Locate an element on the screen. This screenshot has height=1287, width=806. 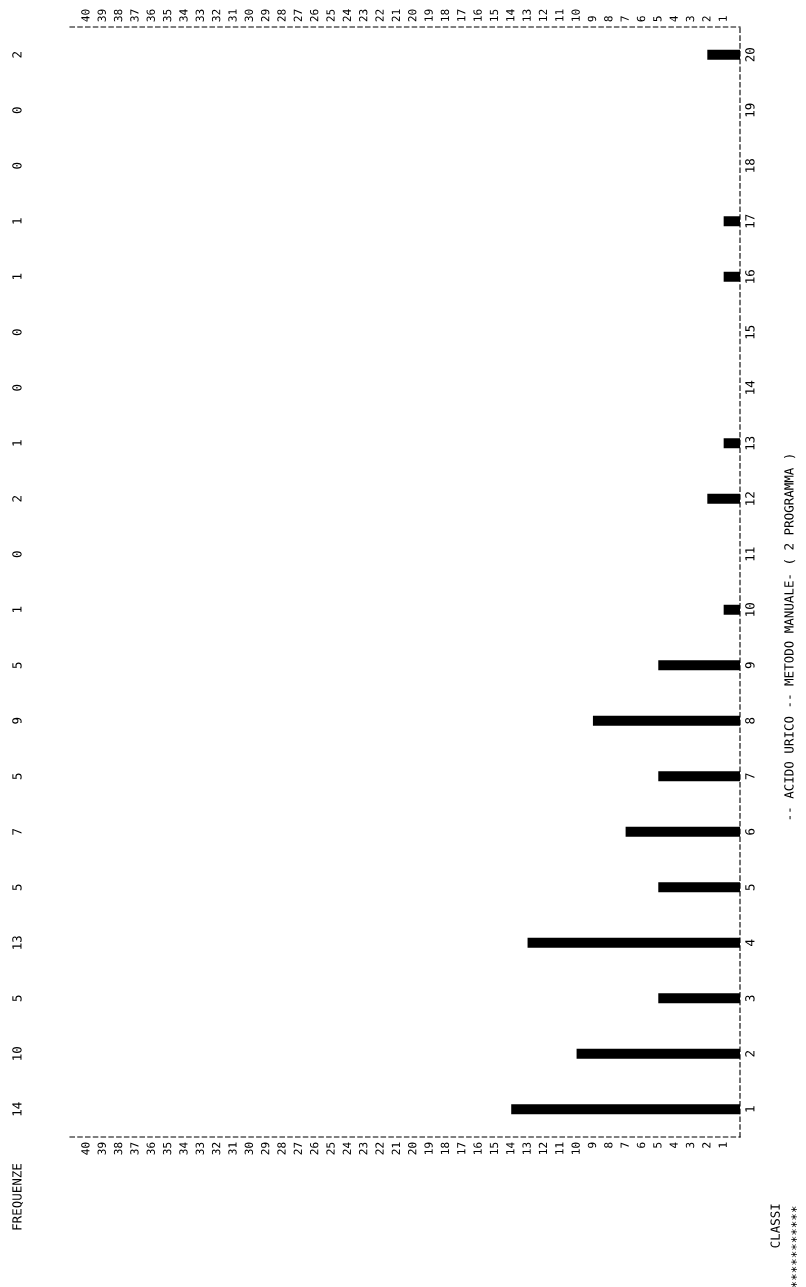
x-tick-label: 20 is located at coordinates (412, 15).